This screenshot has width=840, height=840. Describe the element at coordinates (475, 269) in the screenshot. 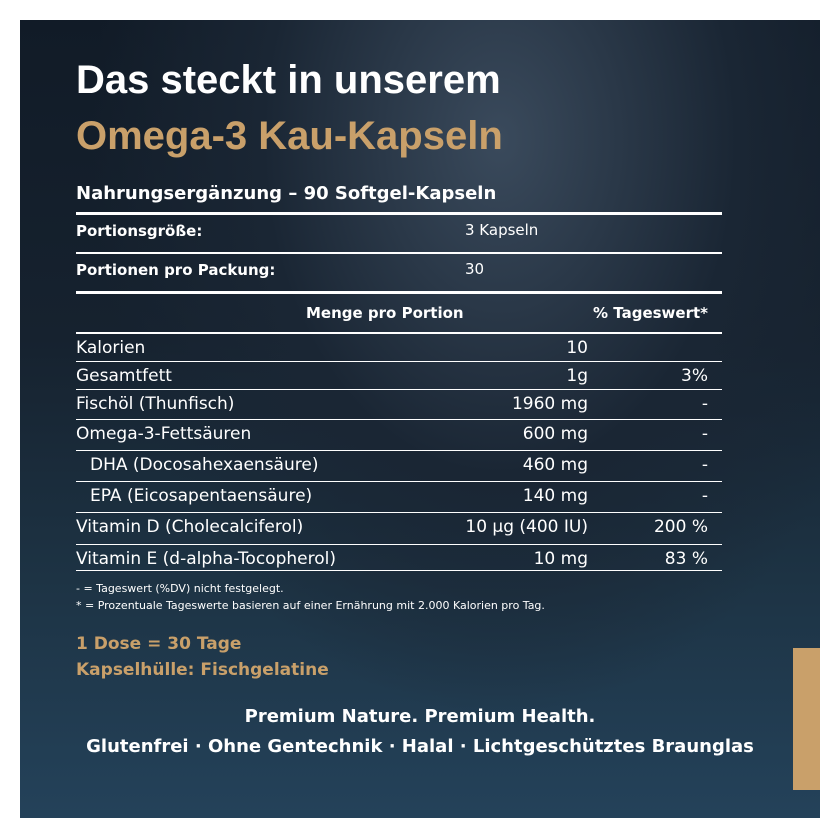

I see `serving-value: 30` at that location.